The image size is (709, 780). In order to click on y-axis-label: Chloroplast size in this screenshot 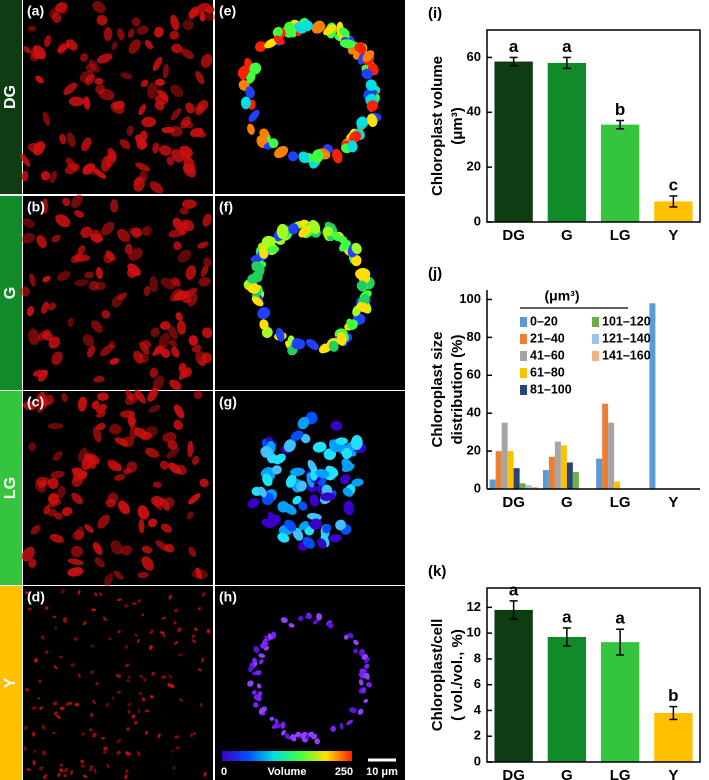, I will do `click(437, 390)`.